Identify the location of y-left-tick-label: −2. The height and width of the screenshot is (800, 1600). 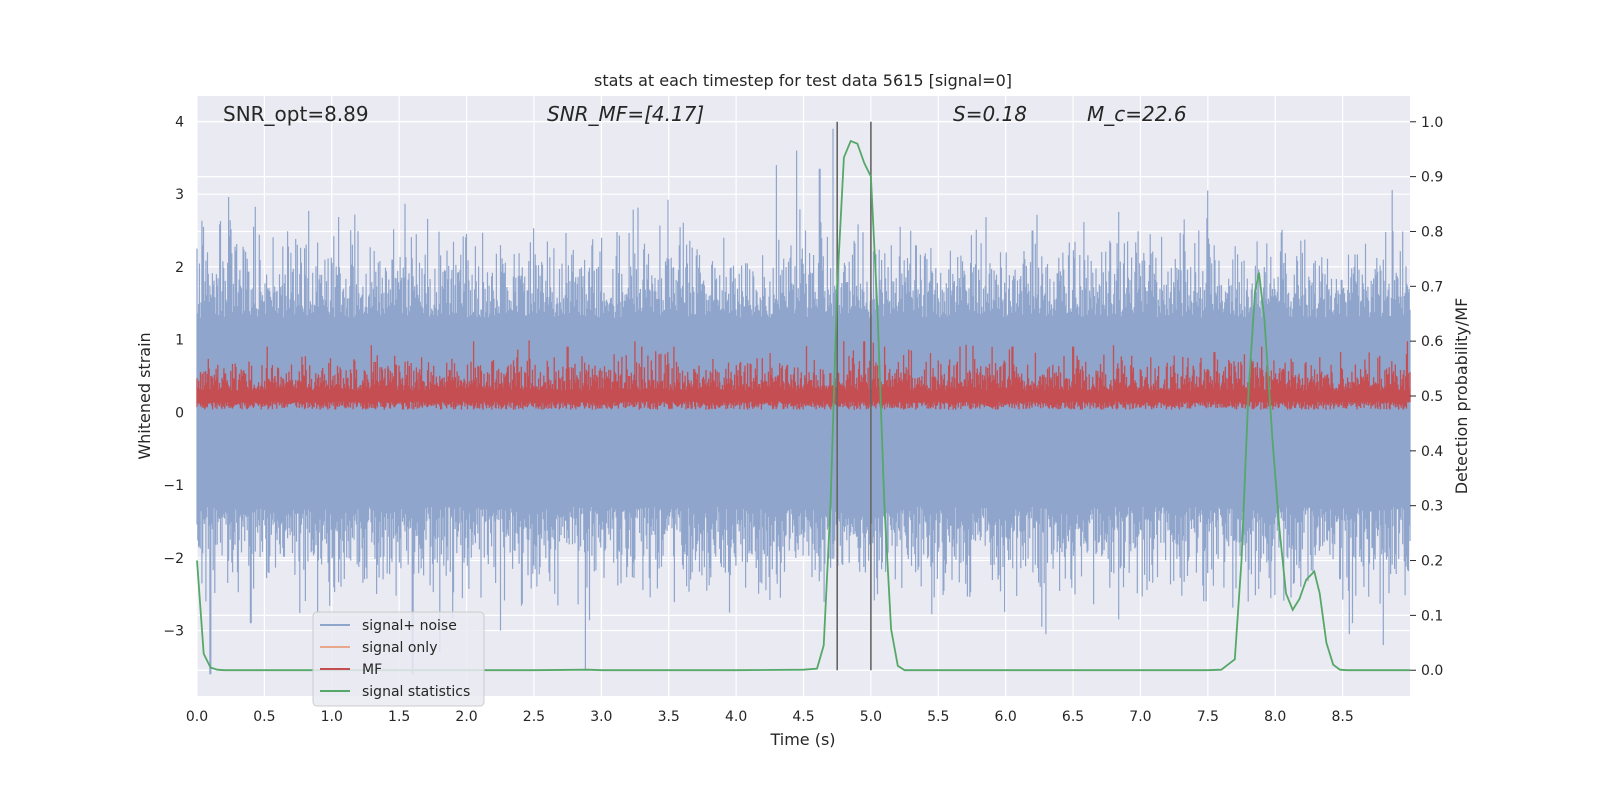
(173, 559).